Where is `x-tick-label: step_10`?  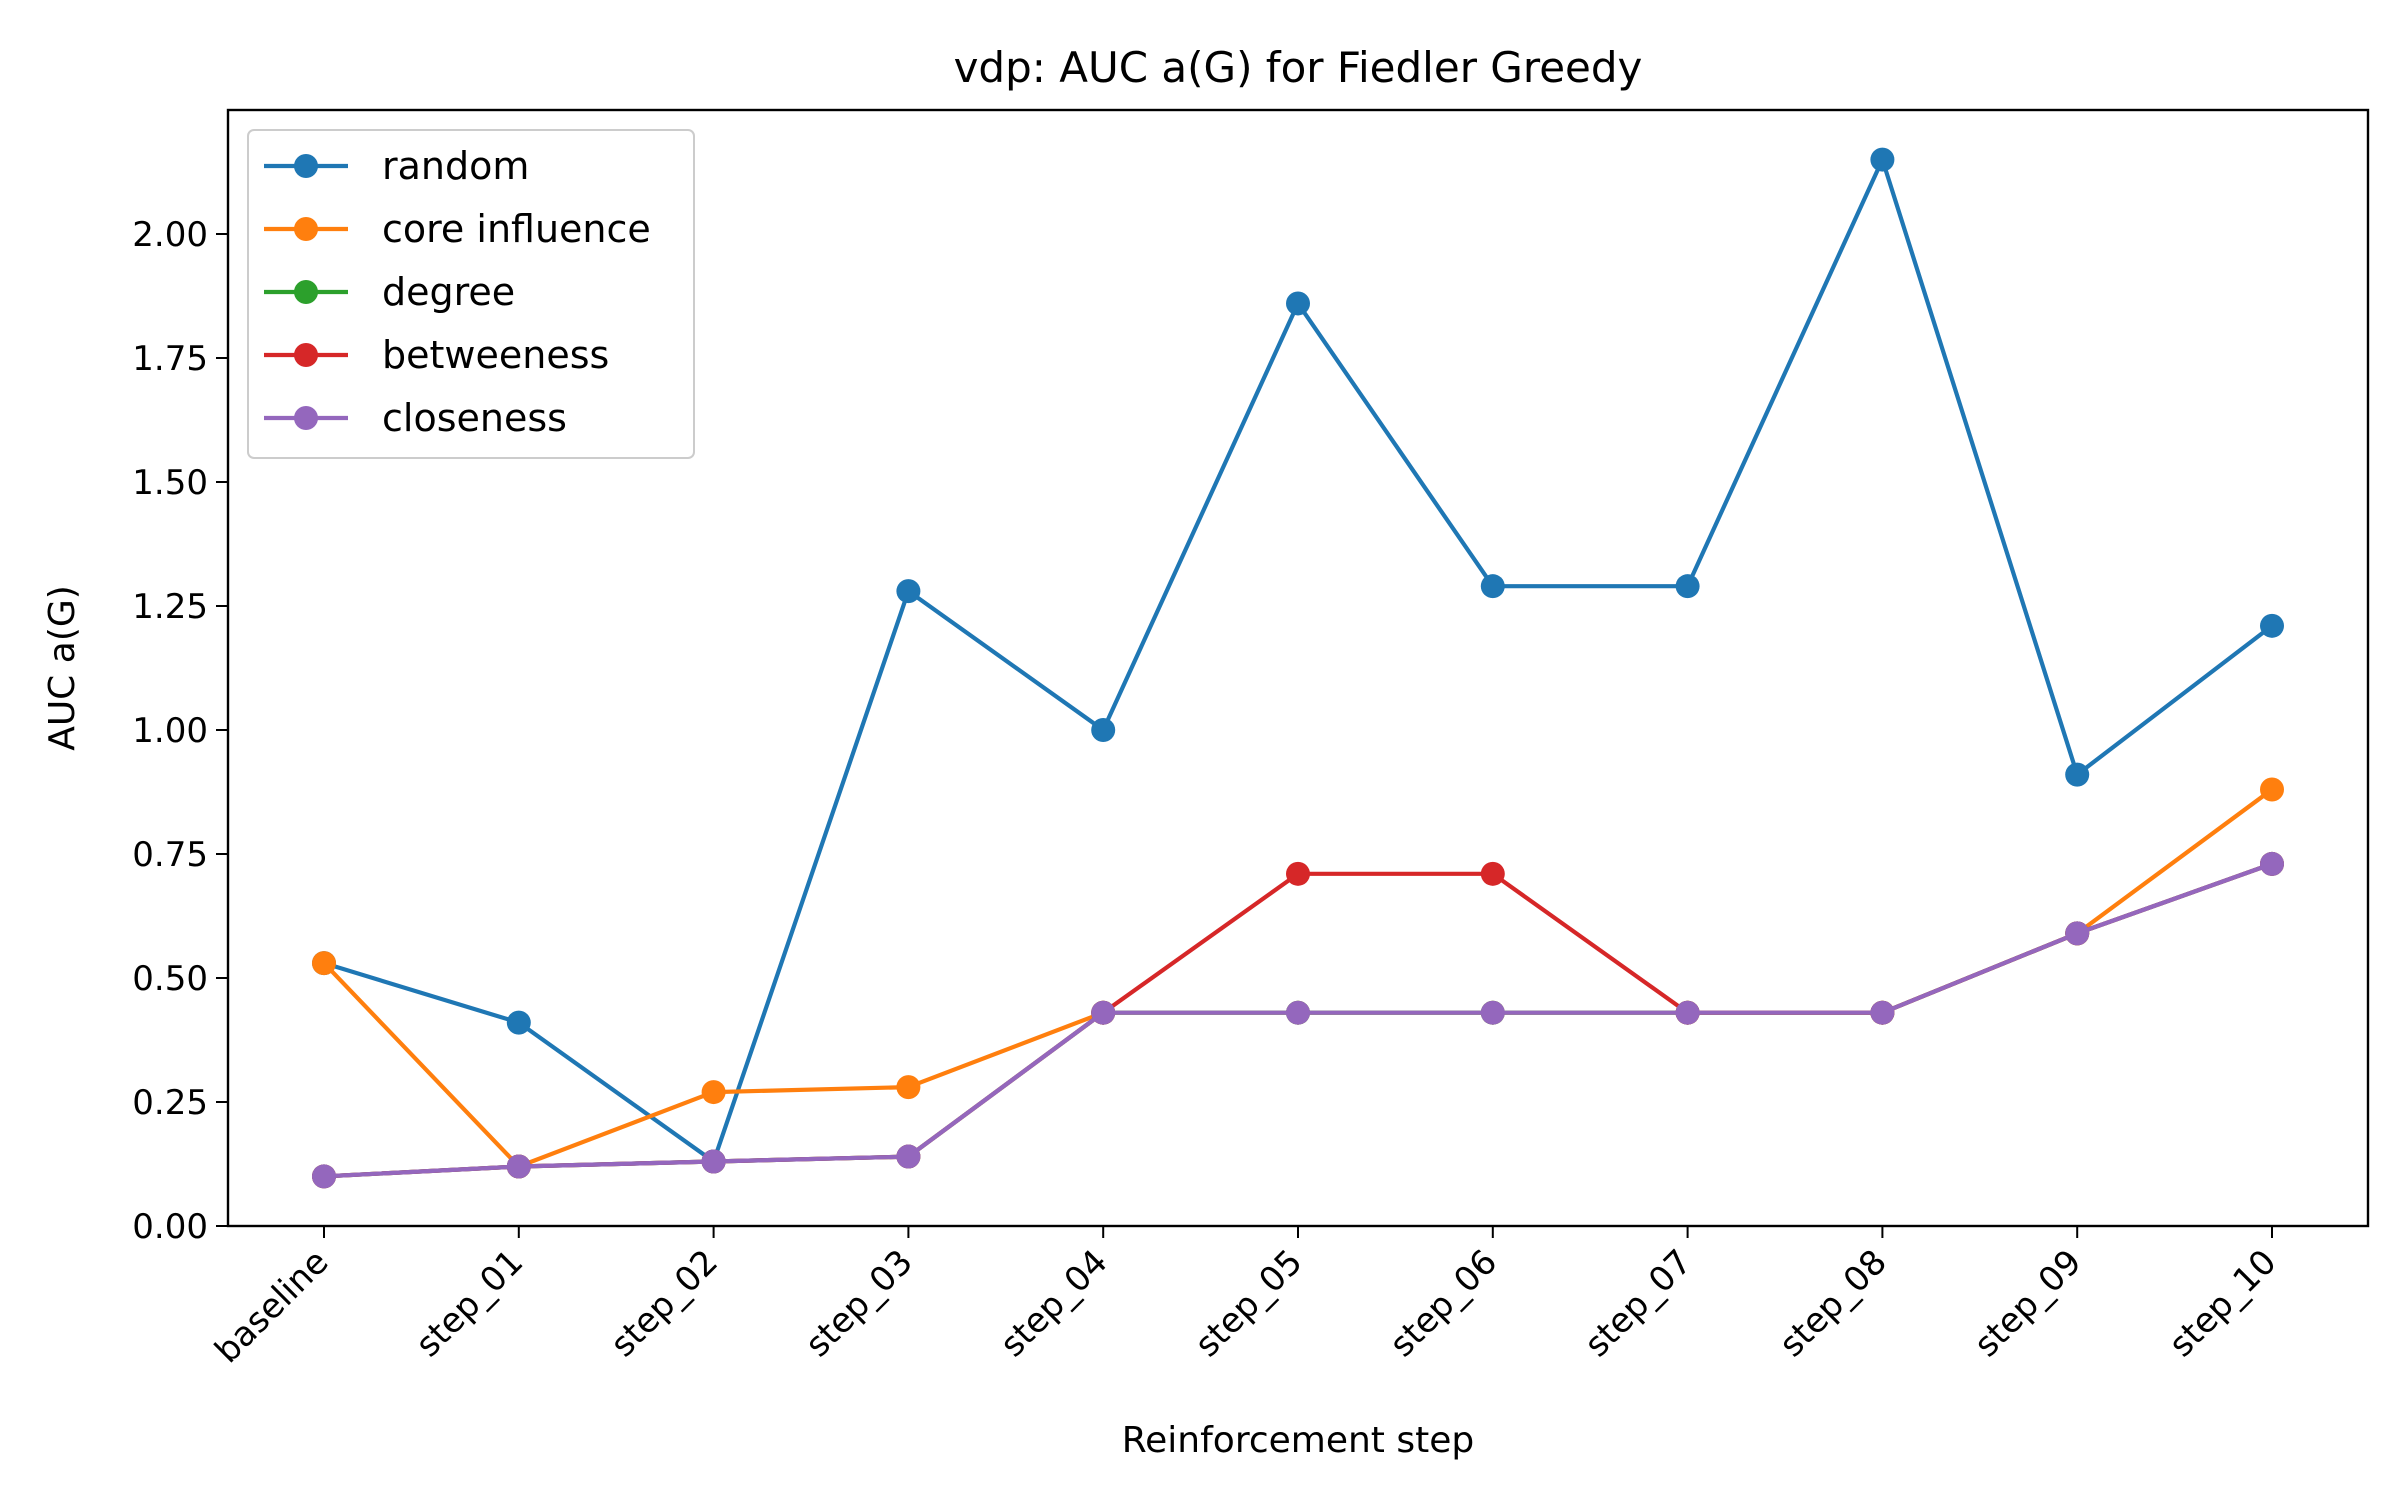
x-tick-label: step_10 is located at coordinates (2222, 1303).